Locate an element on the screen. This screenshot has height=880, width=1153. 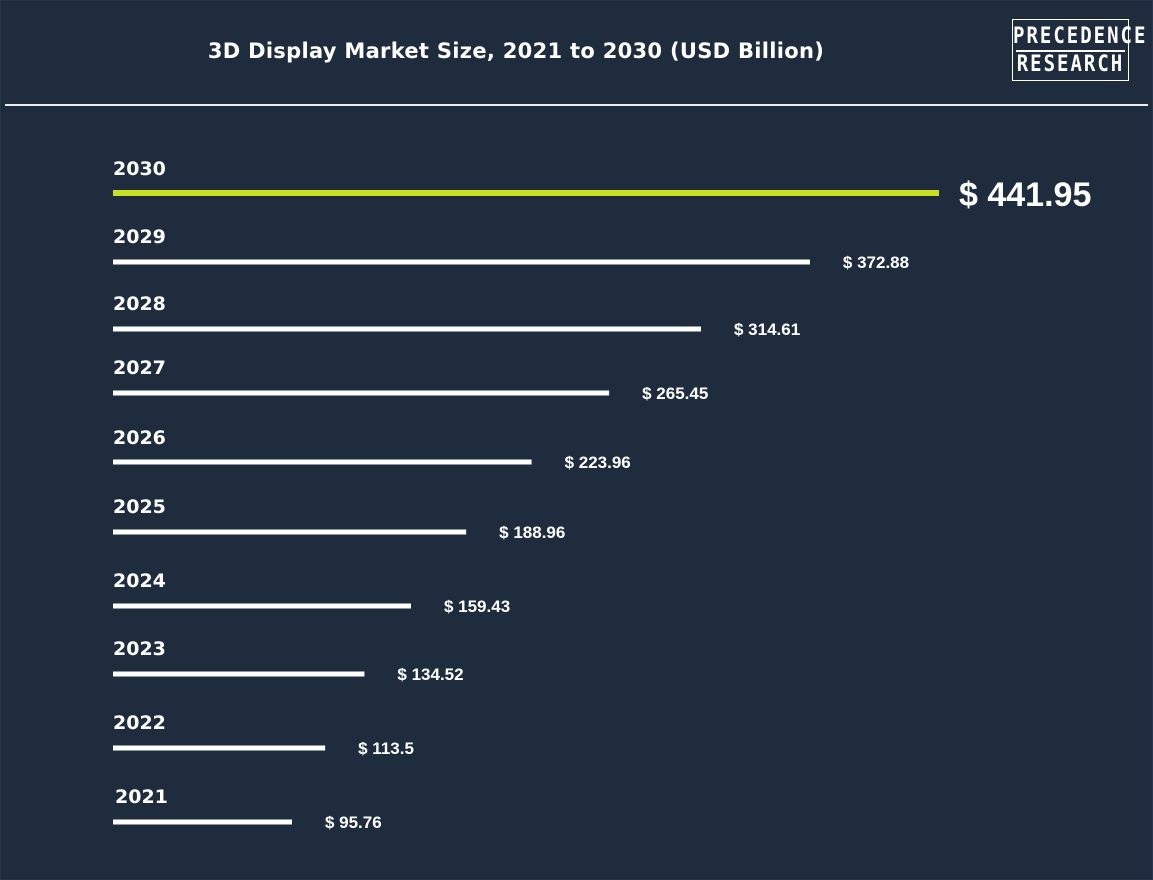
year-label-2024: 2024 is located at coordinates (139, 581).